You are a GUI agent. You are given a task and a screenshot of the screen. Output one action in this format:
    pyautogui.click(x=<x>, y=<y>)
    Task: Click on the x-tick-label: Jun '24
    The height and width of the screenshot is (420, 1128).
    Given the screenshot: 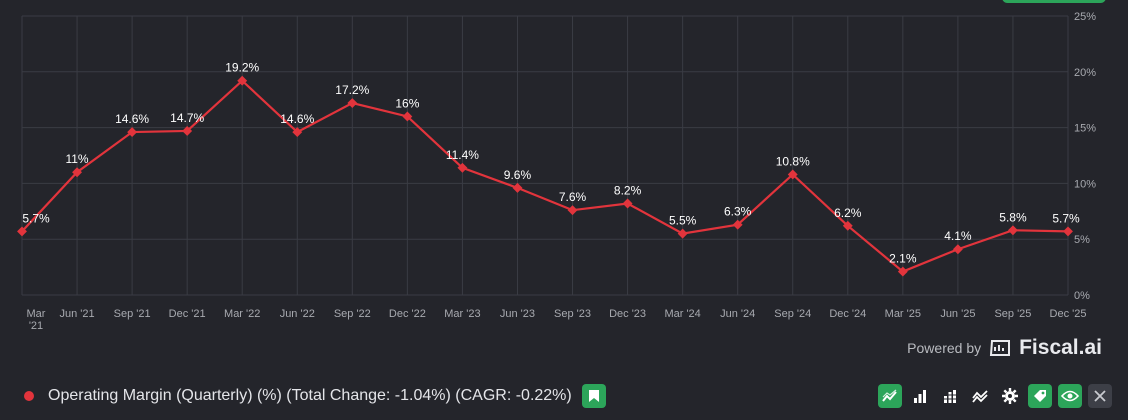 What is the action you would take?
    pyautogui.click(x=737, y=314)
    